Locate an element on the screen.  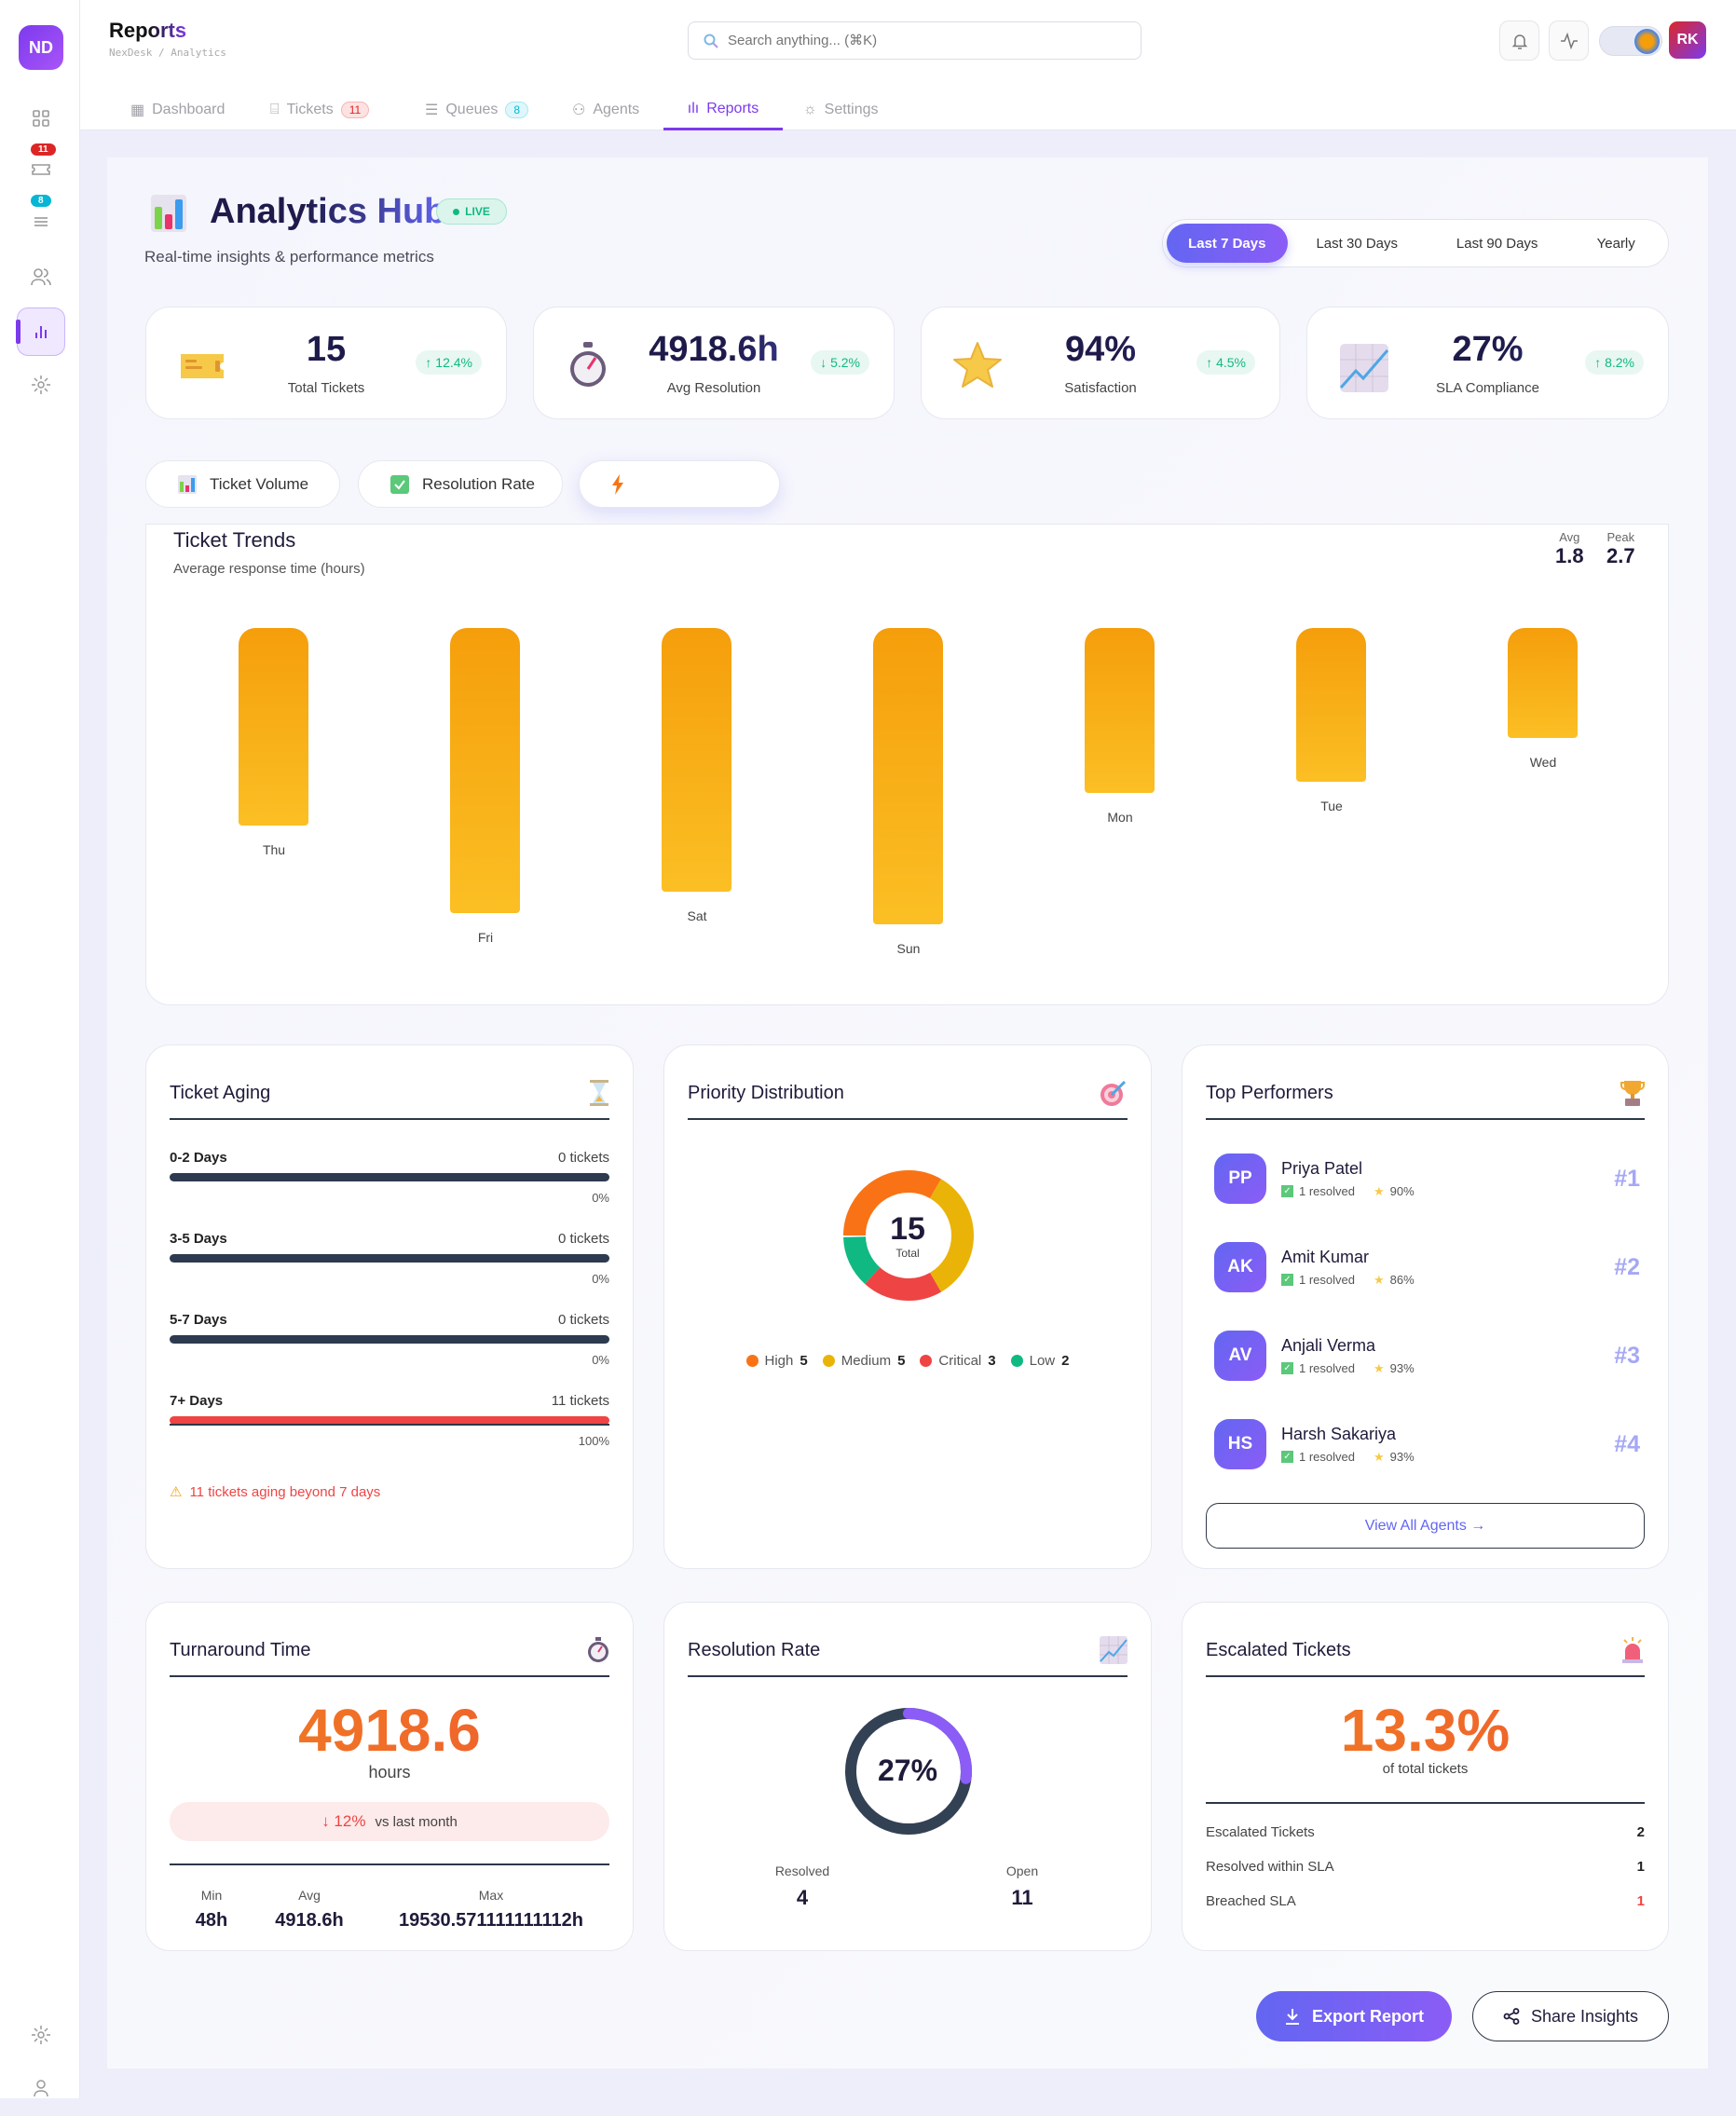
performer-name: Anjali Verma is located at coordinates (1328, 1345).